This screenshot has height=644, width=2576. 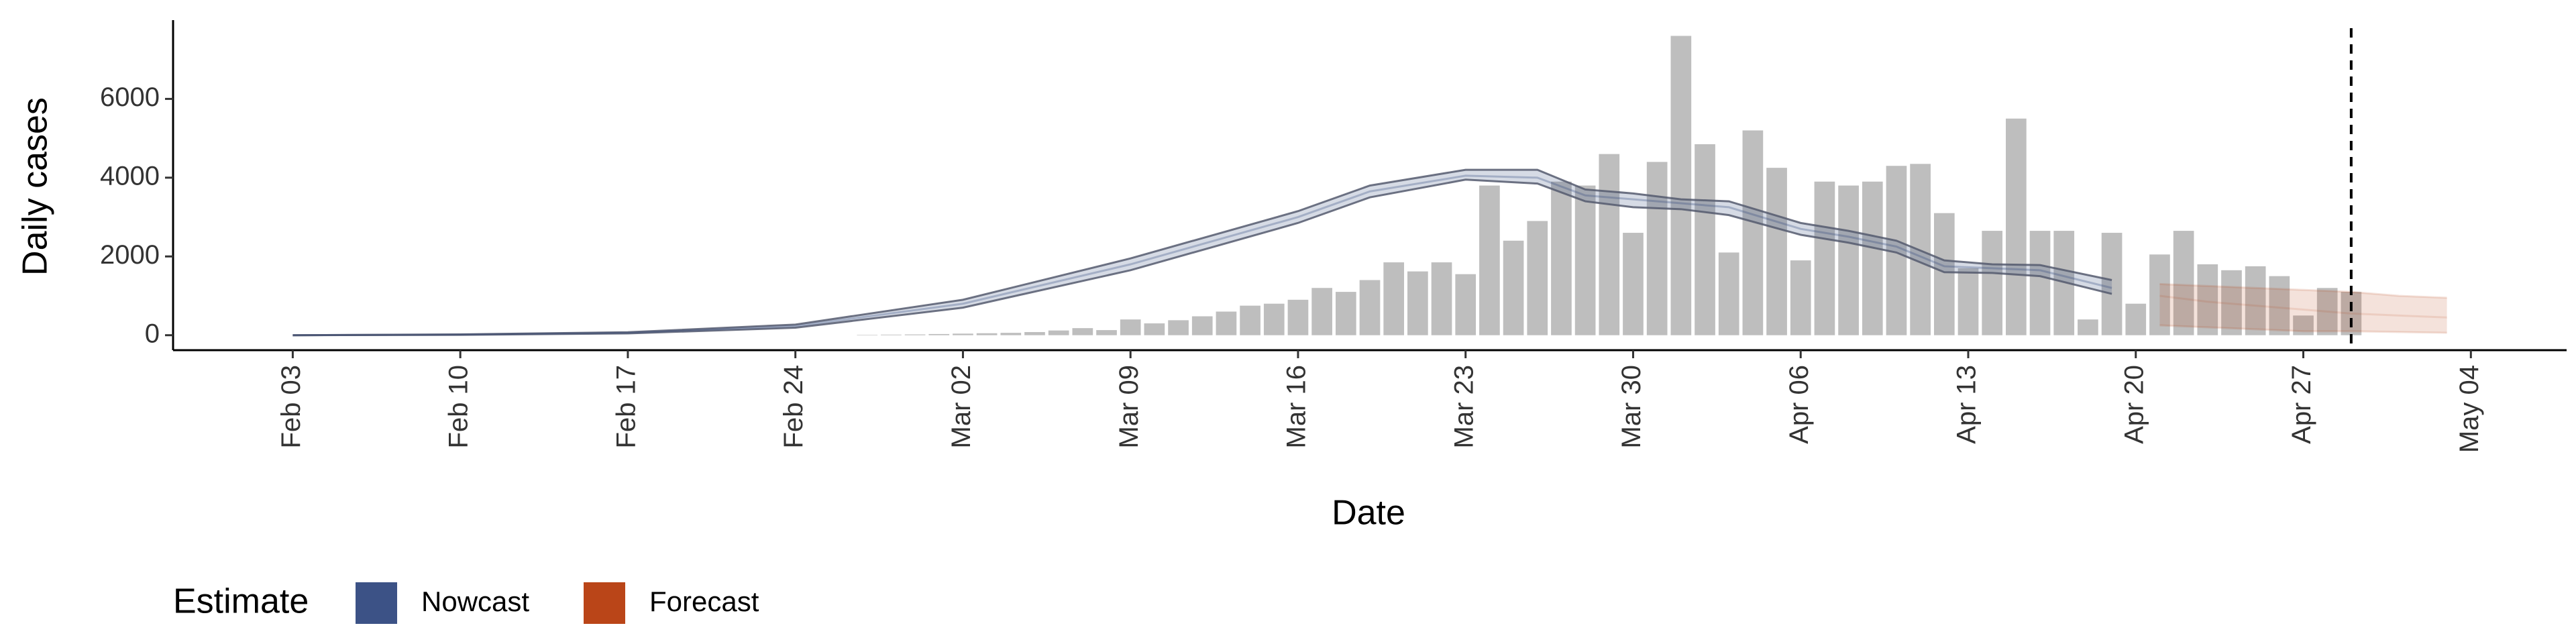 I want to click on y-axis-title: Daily cases, so click(x=35, y=186).